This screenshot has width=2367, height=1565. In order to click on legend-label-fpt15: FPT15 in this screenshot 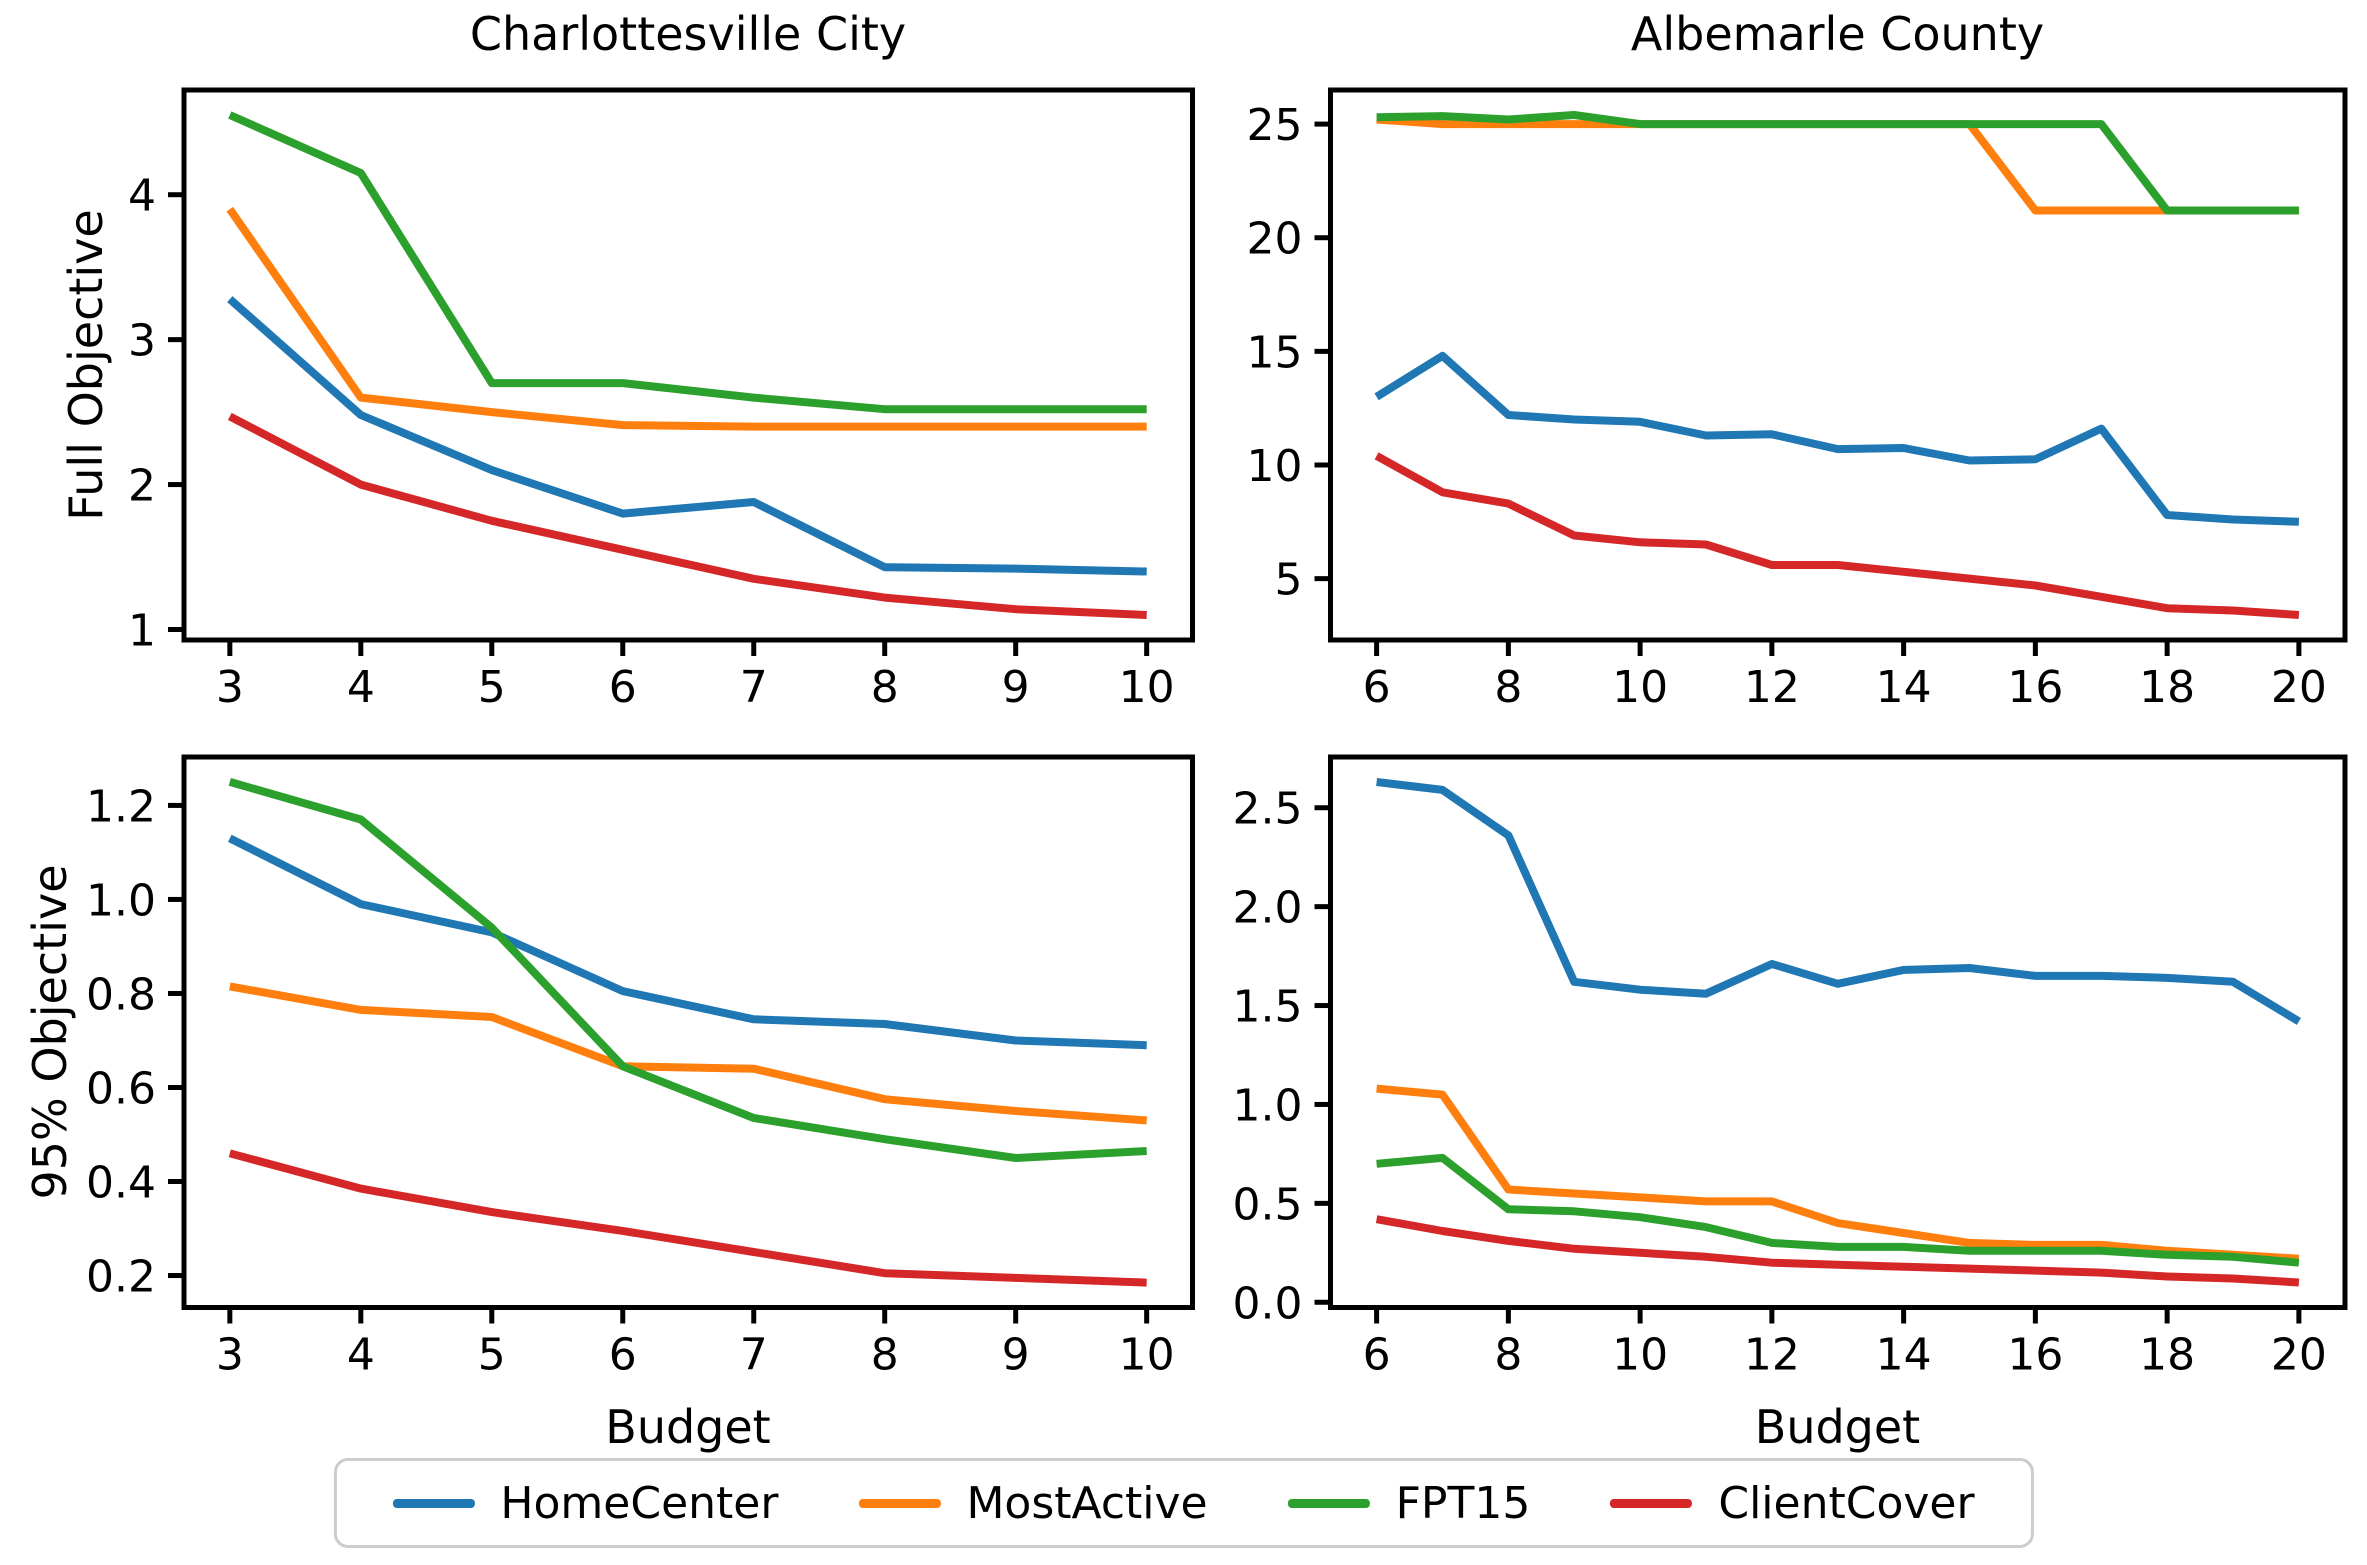, I will do `click(1463, 1503)`.